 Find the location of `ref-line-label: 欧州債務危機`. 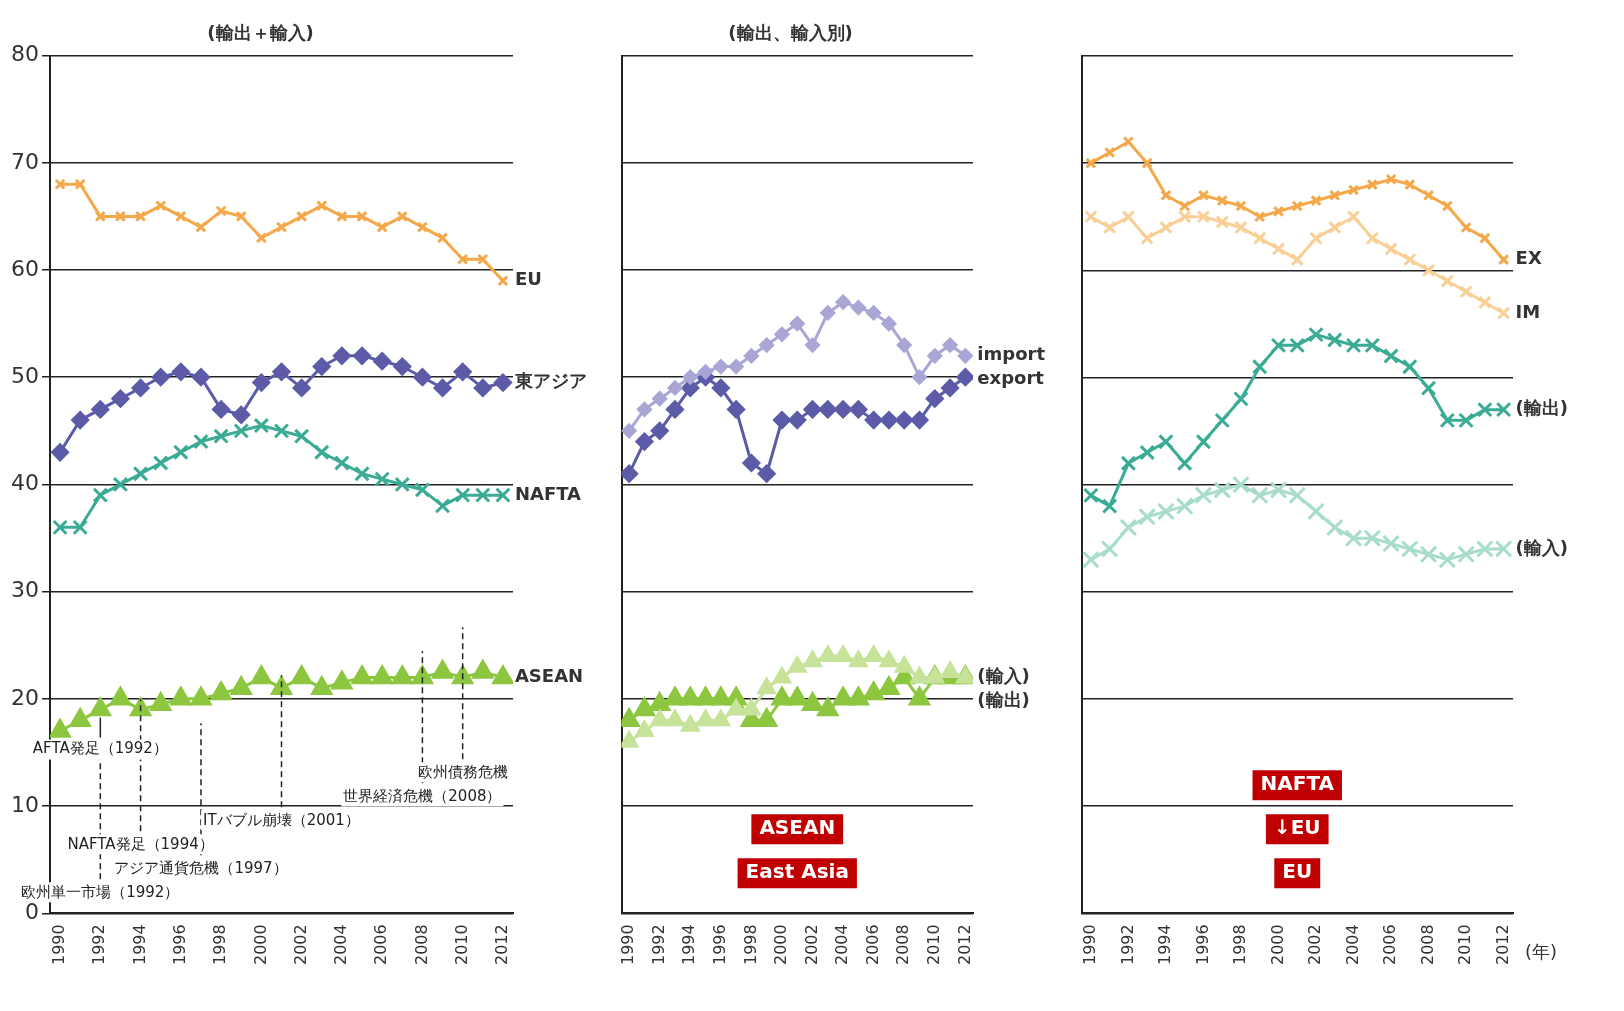

ref-line-label: 欧州債務危機 is located at coordinates (462, 772).